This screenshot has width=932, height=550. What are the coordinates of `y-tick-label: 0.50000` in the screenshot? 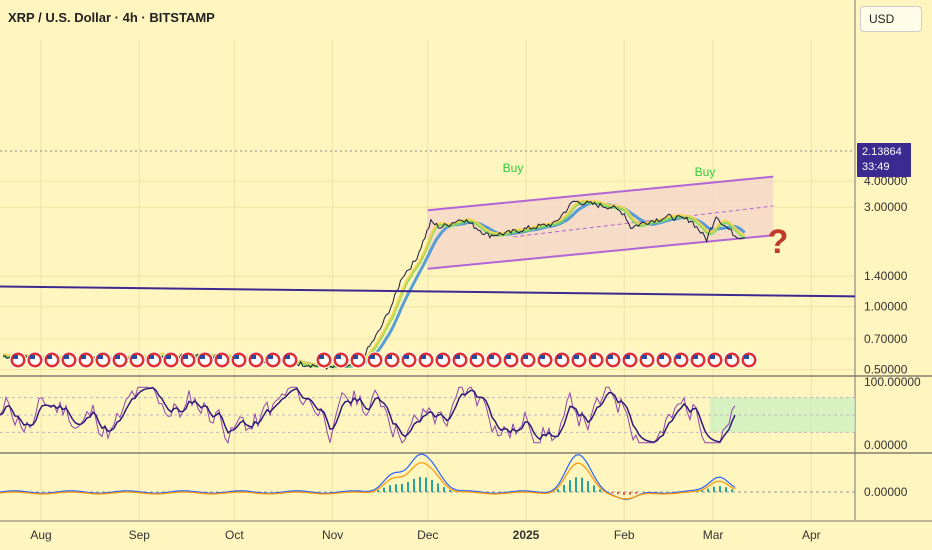 It's located at (886, 369).